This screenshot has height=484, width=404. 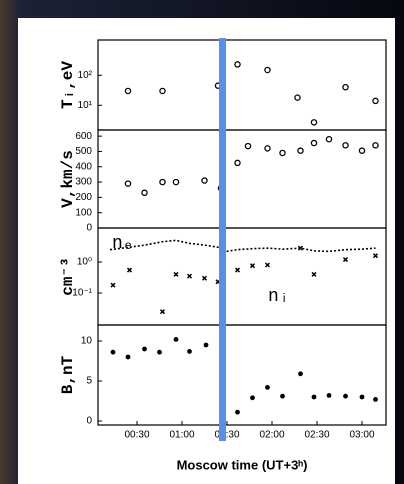 I want to click on y-tick-label: 10, so click(x=87, y=341).